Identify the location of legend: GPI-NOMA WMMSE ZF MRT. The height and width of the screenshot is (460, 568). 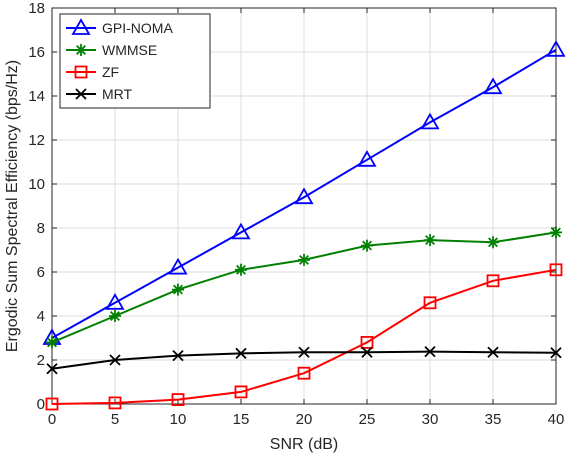
(135, 61).